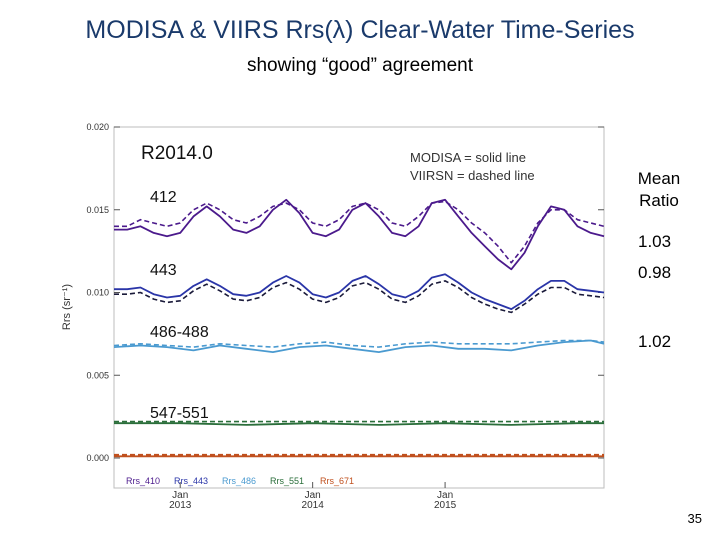  What do you see at coordinates (445, 505) in the screenshot?
I see `x-tick-label-2-year: 2015` at bounding box center [445, 505].